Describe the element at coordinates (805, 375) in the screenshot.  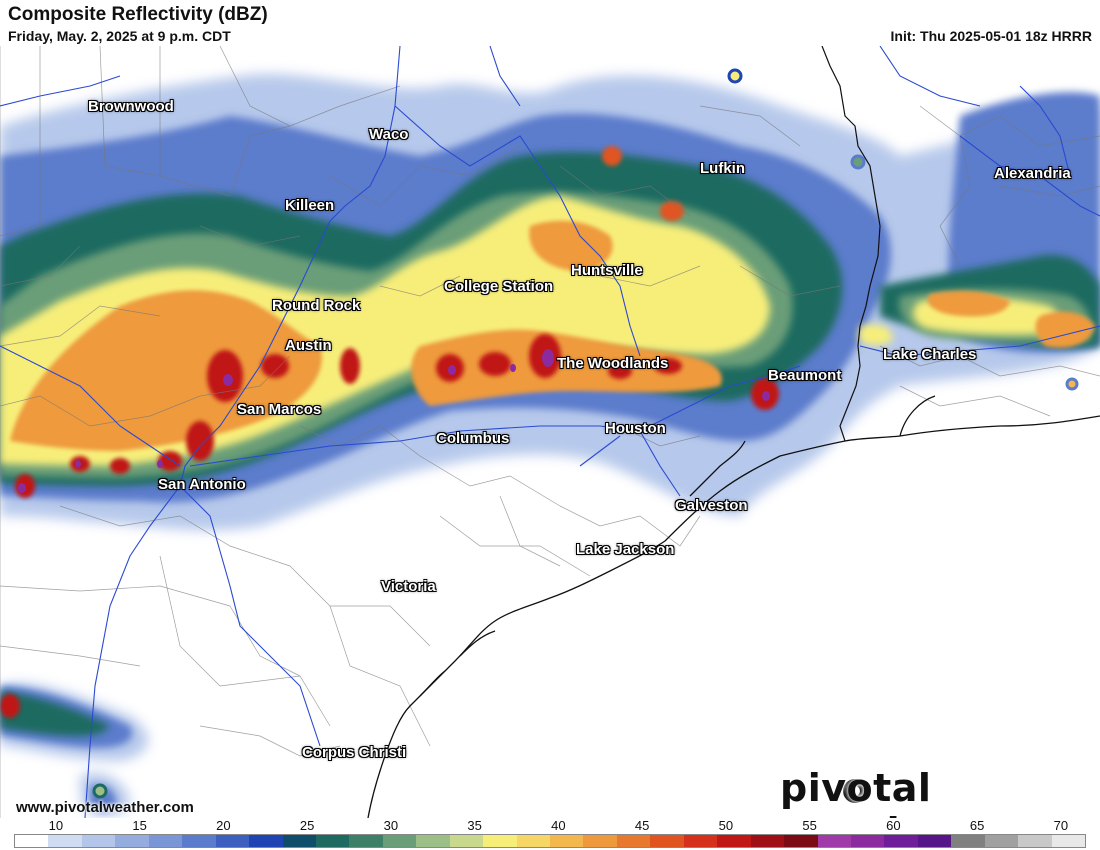
I see `city-label: Beaumont` at that location.